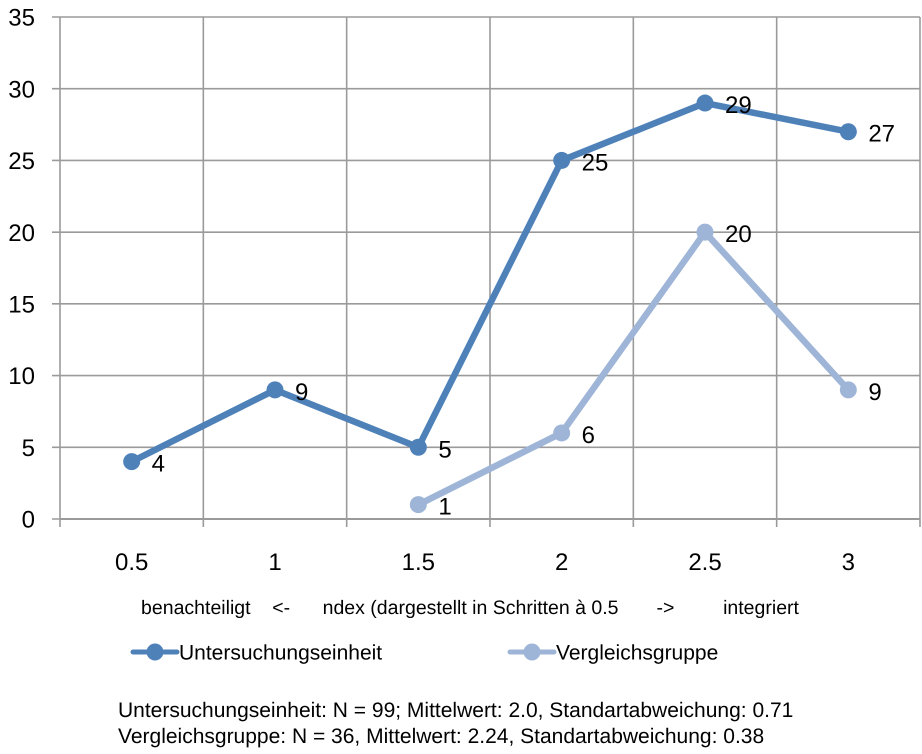 The image size is (922, 754). Describe the element at coordinates (875, 392) in the screenshot. I see `data-label: 9` at that location.